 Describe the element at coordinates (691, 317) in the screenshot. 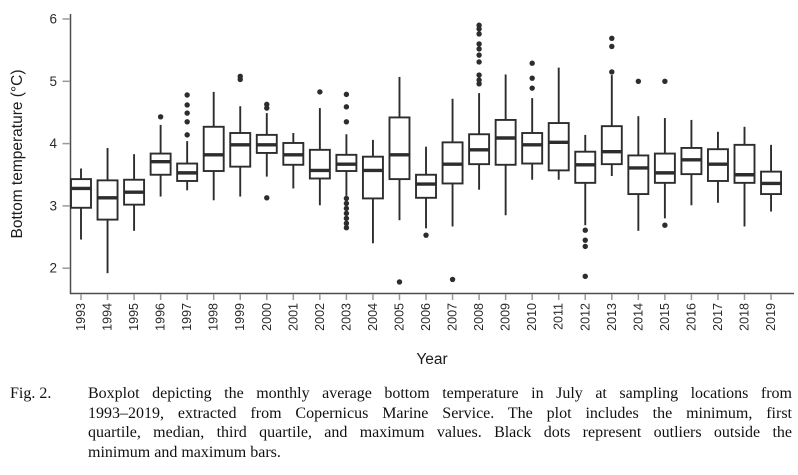

I see `x-tick-label-2016: 2016` at that location.